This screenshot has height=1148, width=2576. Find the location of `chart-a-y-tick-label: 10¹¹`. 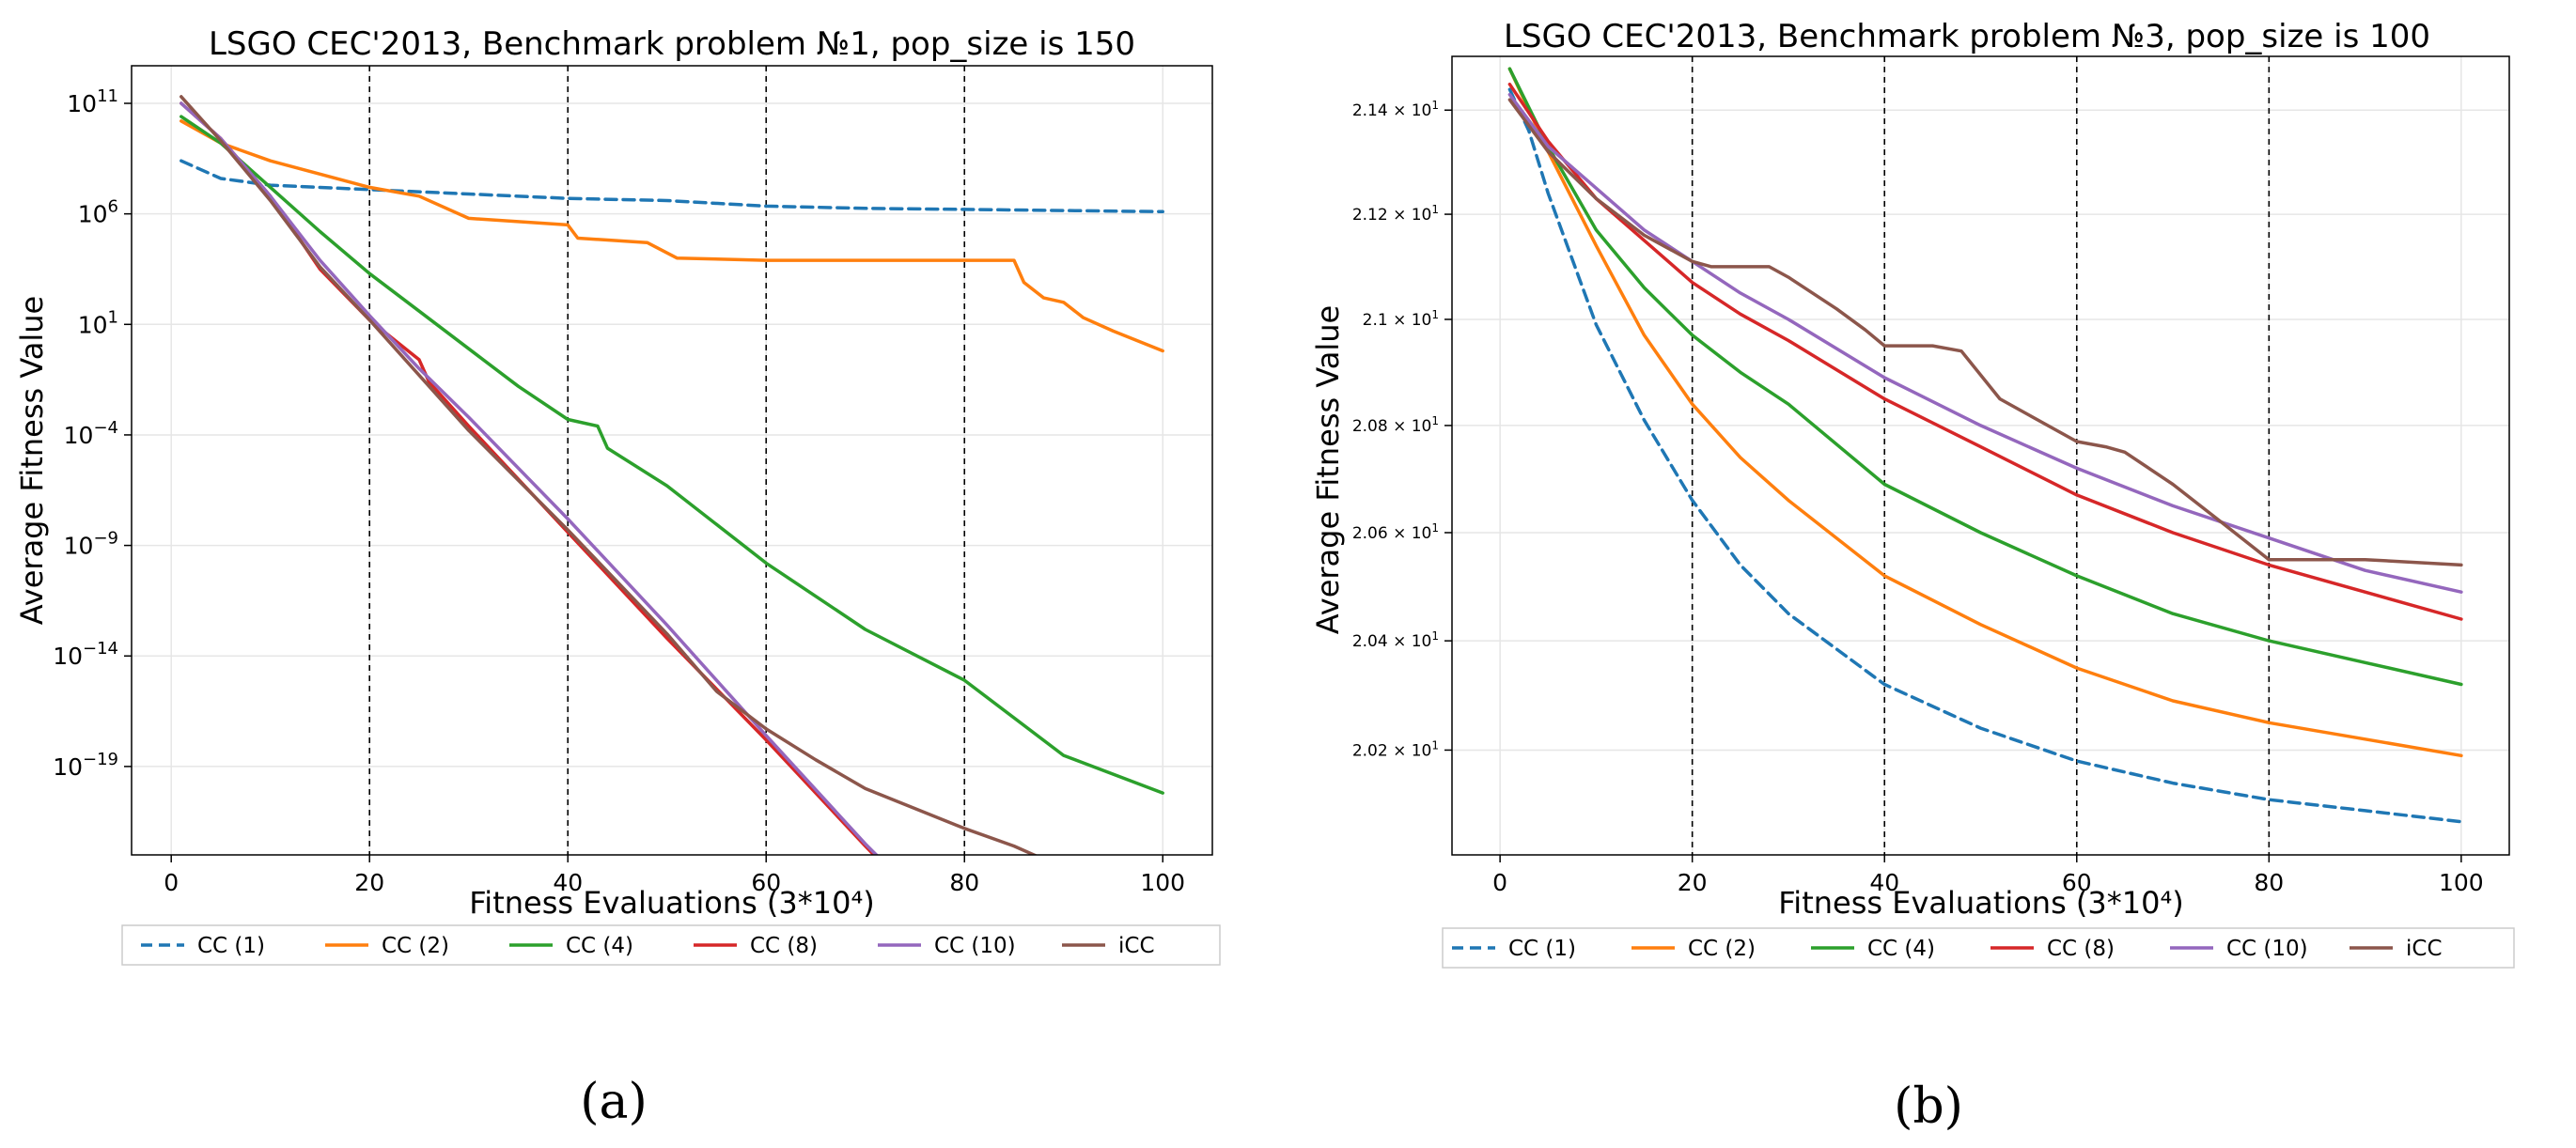

chart-a-y-tick-label: 10¹¹ is located at coordinates (92, 101).